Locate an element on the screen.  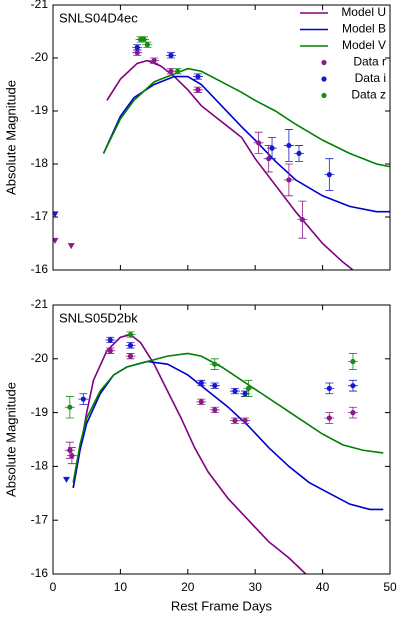
legend-label: Model V is located at coordinates (364, 45).